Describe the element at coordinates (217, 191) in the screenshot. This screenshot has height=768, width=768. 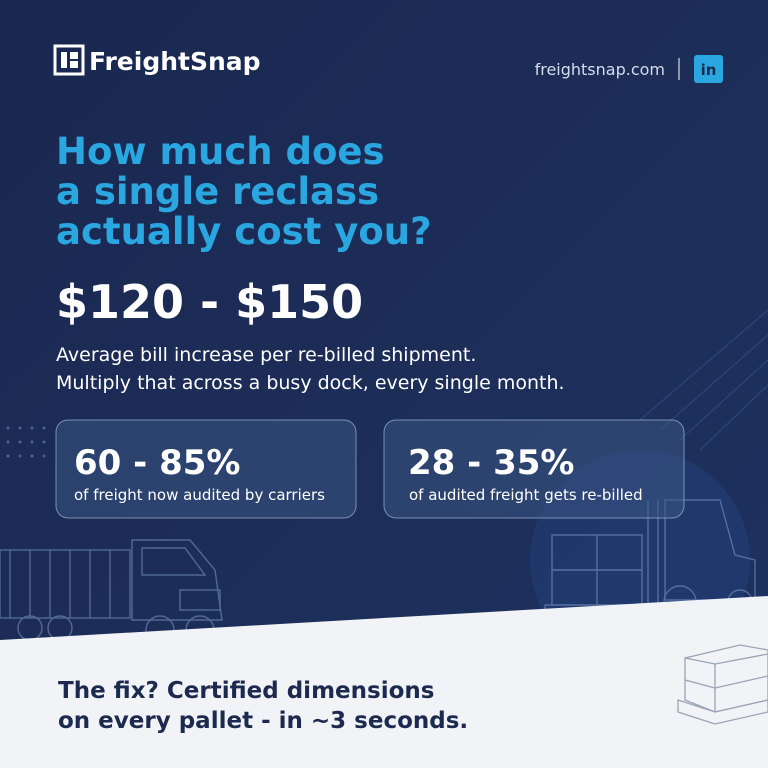
I see `headline-line: a single reclass` at that location.